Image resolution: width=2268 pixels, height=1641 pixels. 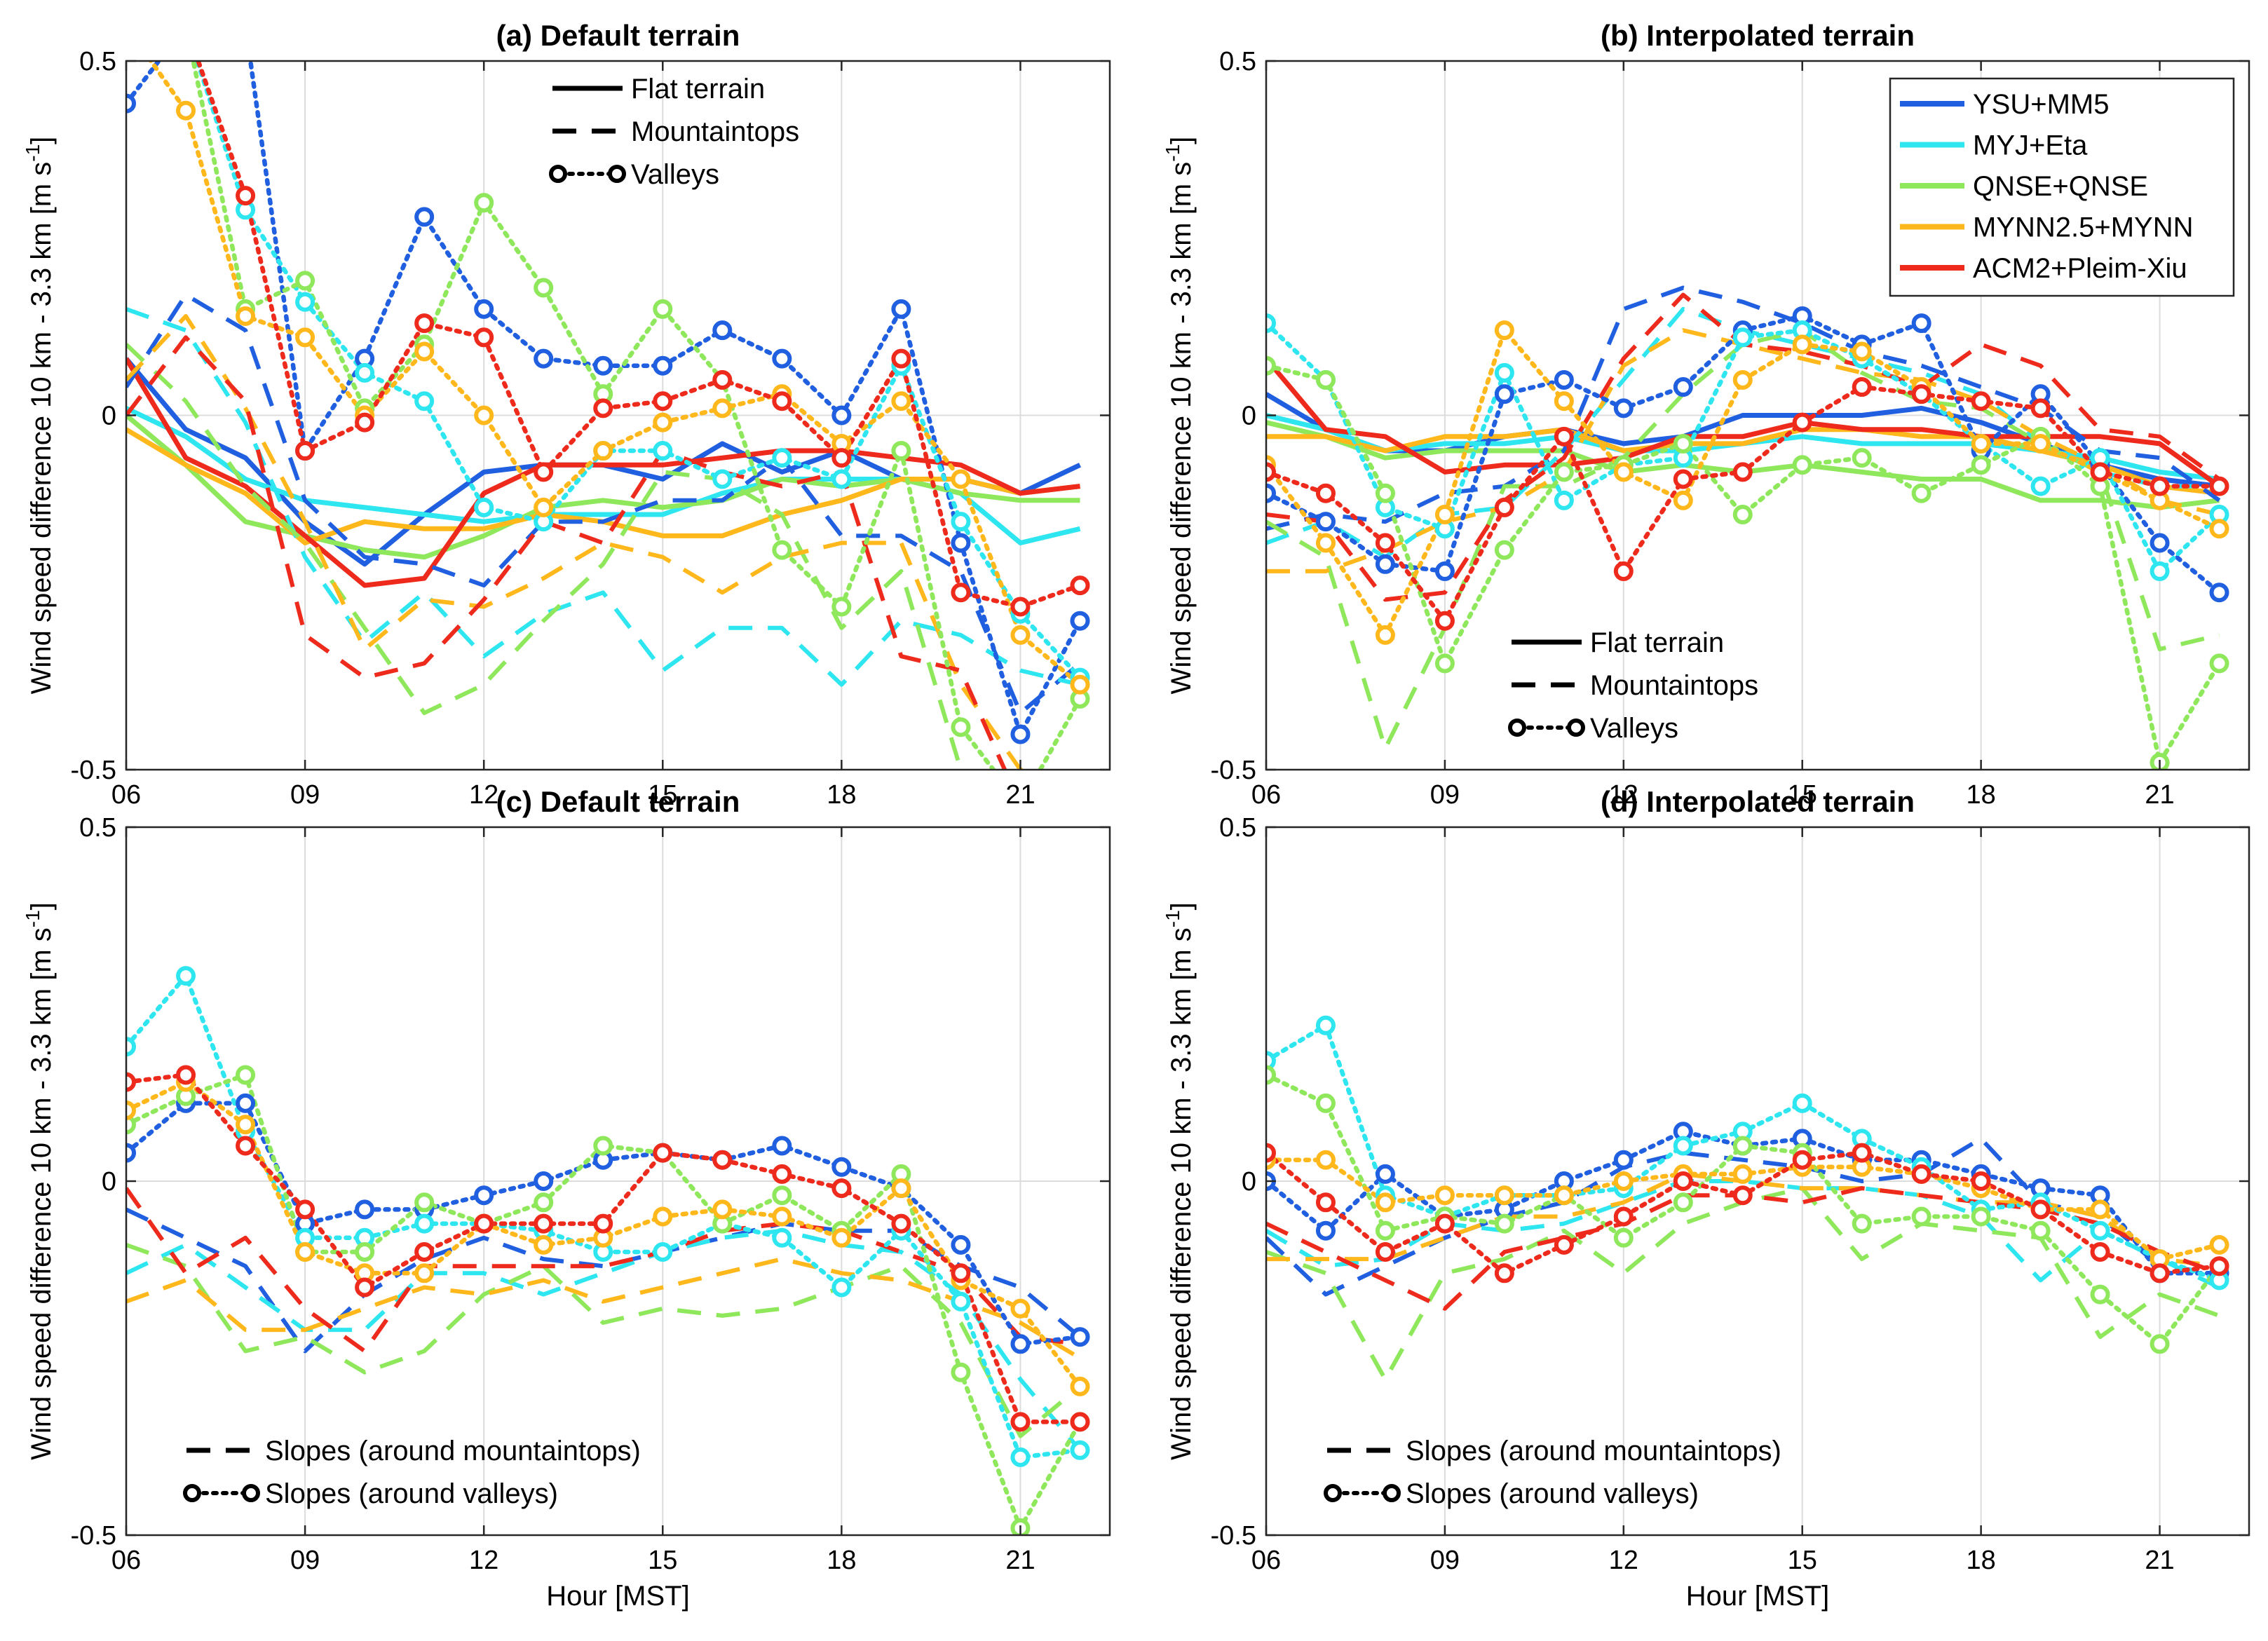 I want to click on legend-label-slopes_valleys: Slopes (around valleys), so click(x=411, y=1493).